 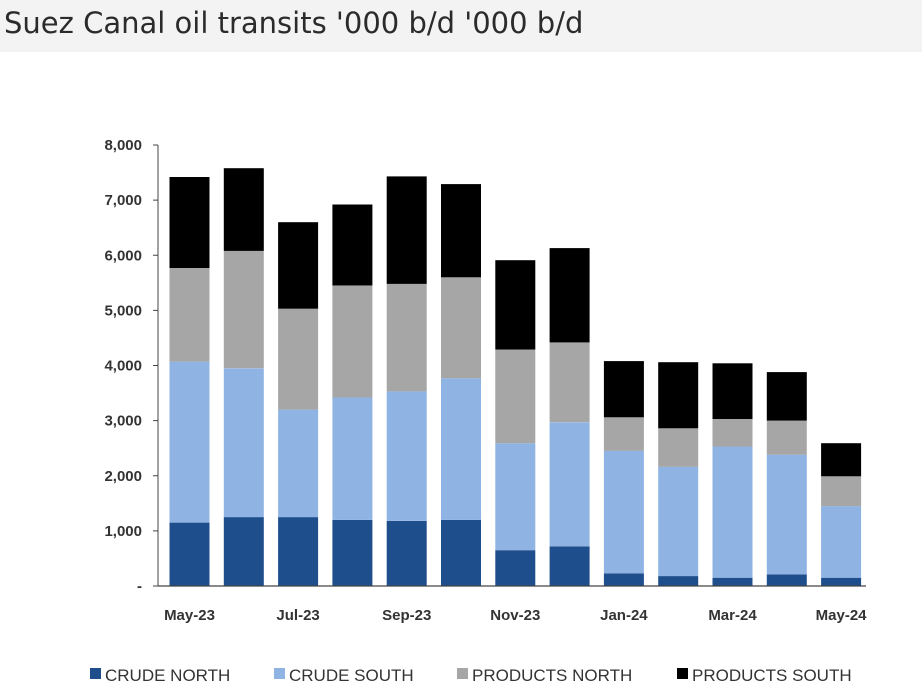 What do you see at coordinates (123, 145) in the screenshot?
I see `y-tick-label: 8,000` at bounding box center [123, 145].